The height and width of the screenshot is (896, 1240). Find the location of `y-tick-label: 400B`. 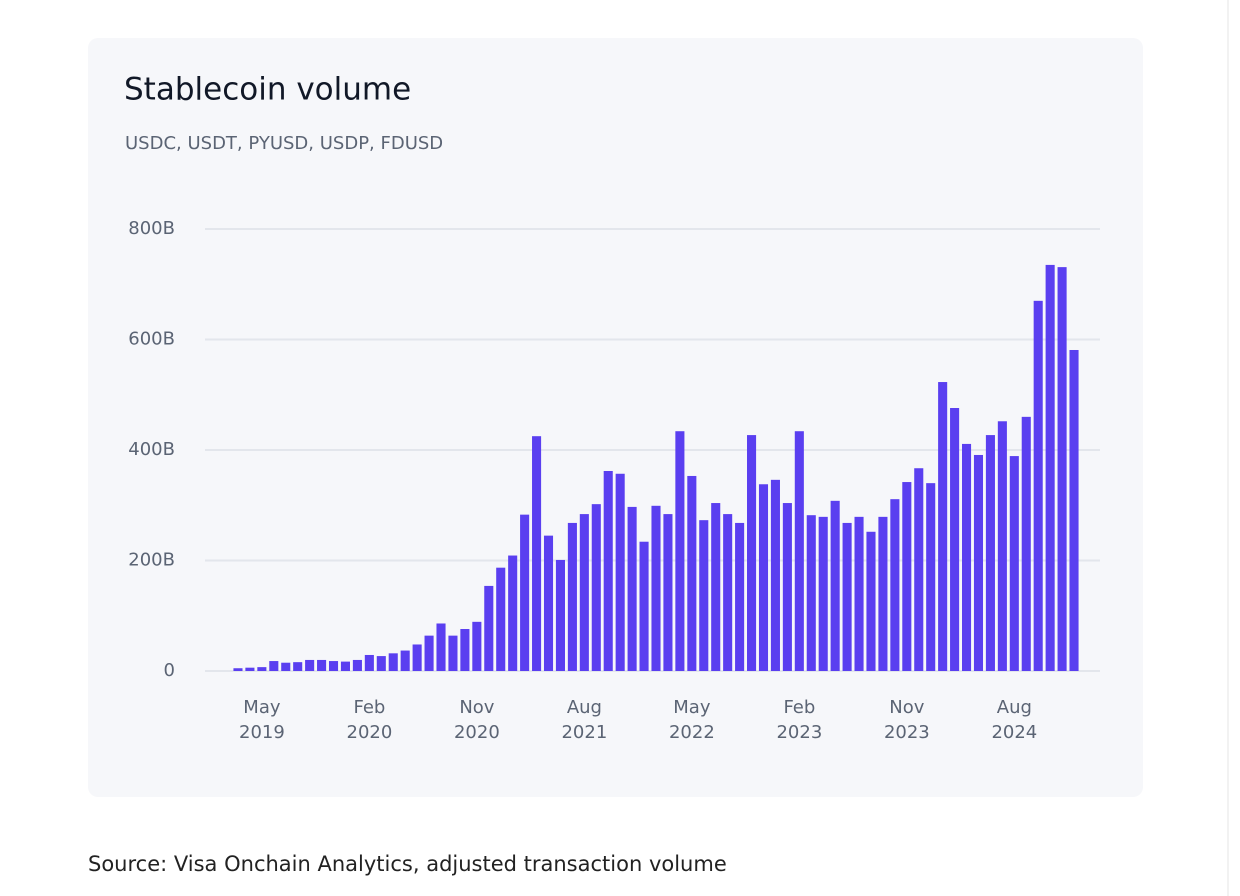

y-tick-label: 400B is located at coordinates (151, 449).